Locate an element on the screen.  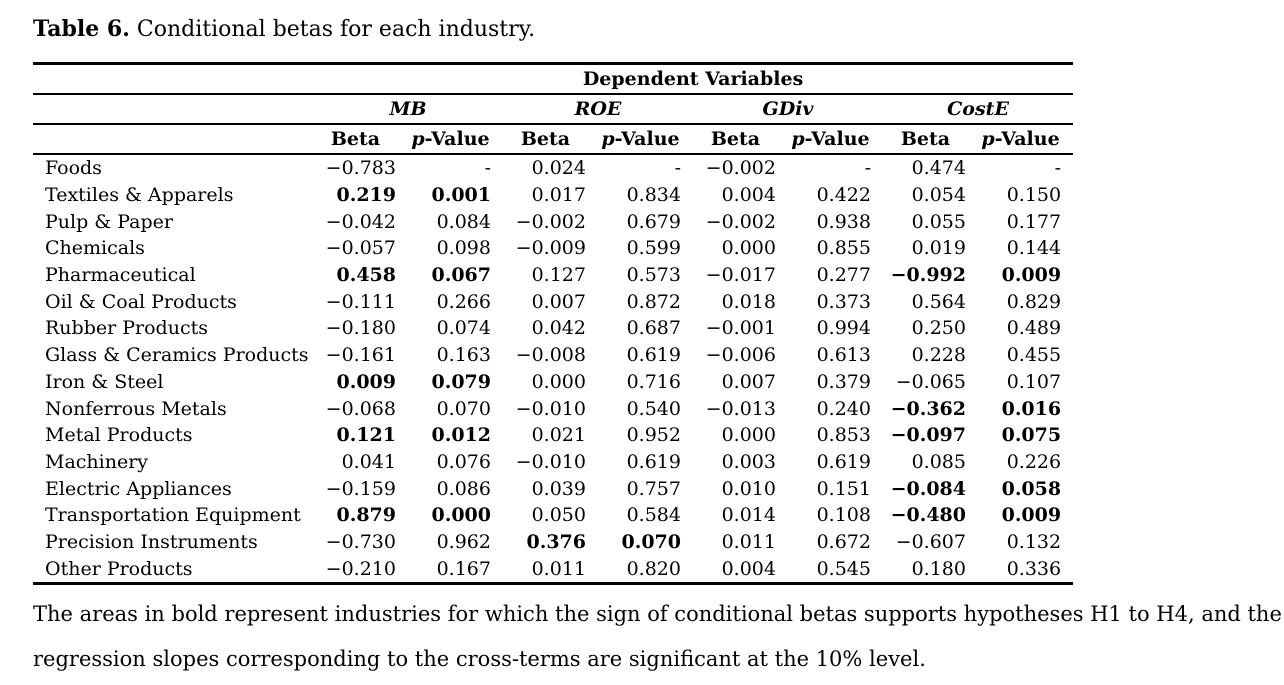
pvalue-cell: 0.079 is located at coordinates (461, 381).